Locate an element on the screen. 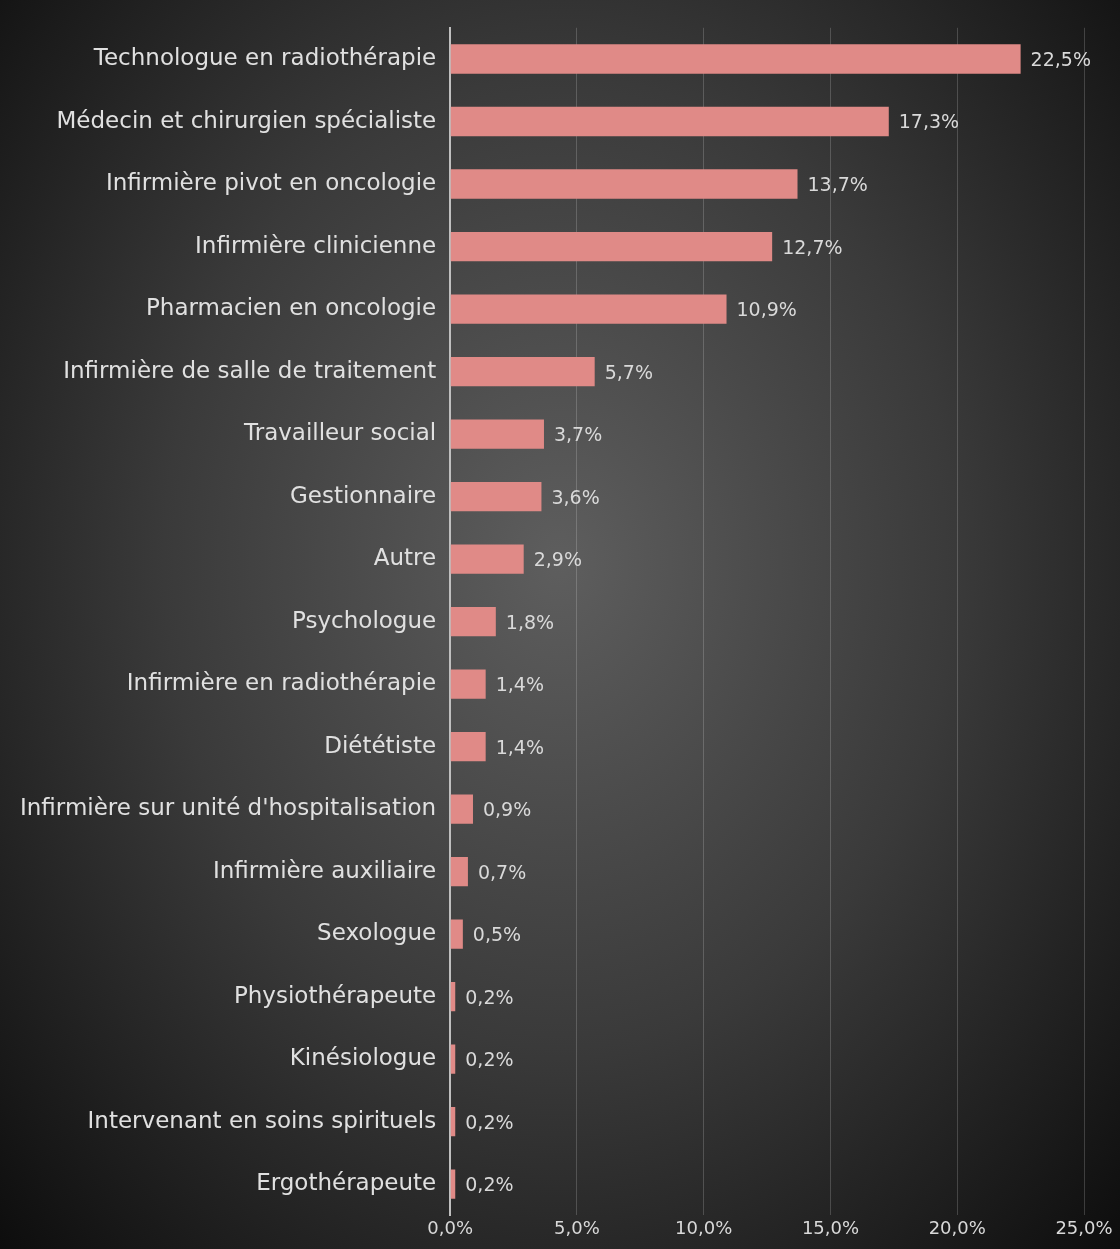  y-tick-label: Kinésiologue is located at coordinates (363, 1057).